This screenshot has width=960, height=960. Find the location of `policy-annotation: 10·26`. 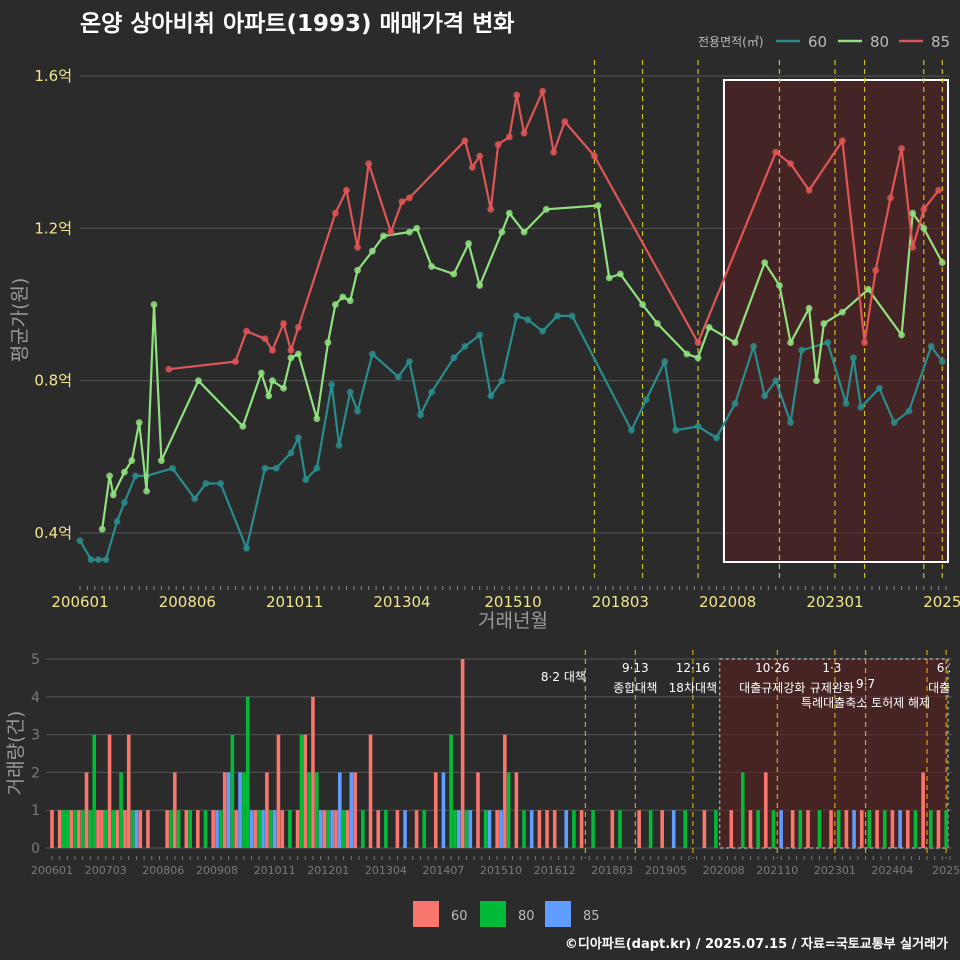

policy-annotation: 10·26 is located at coordinates (772, 668).